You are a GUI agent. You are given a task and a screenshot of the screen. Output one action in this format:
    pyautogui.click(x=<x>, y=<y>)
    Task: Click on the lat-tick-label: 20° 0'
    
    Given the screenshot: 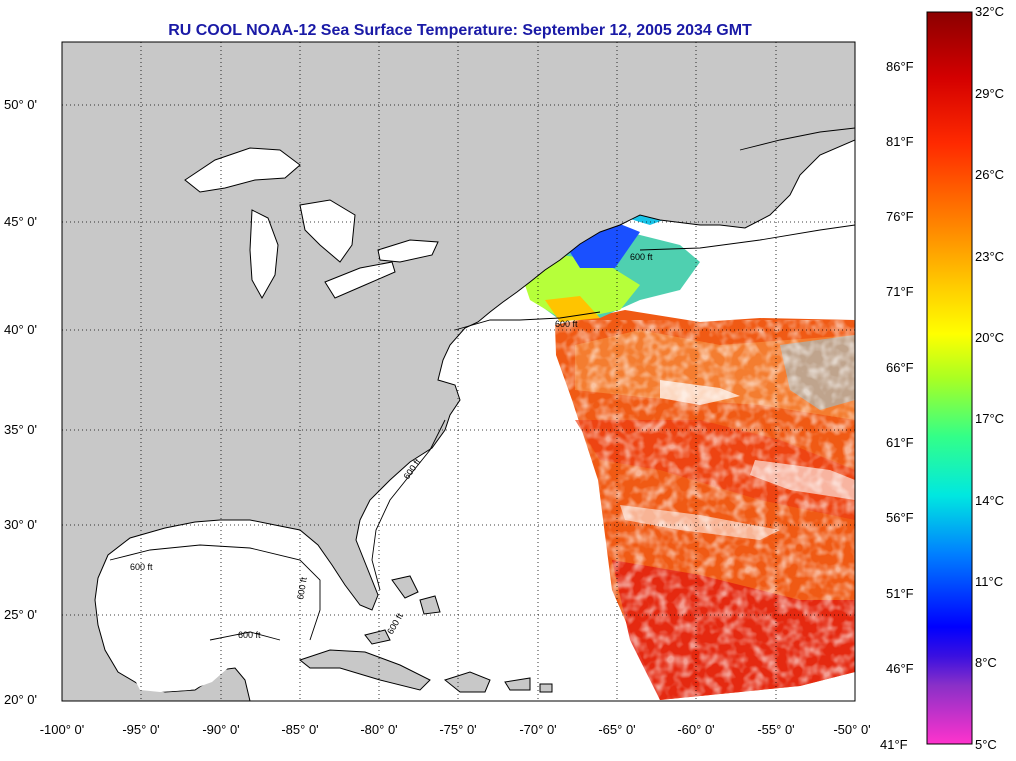 What is the action you would take?
    pyautogui.click(x=20, y=699)
    